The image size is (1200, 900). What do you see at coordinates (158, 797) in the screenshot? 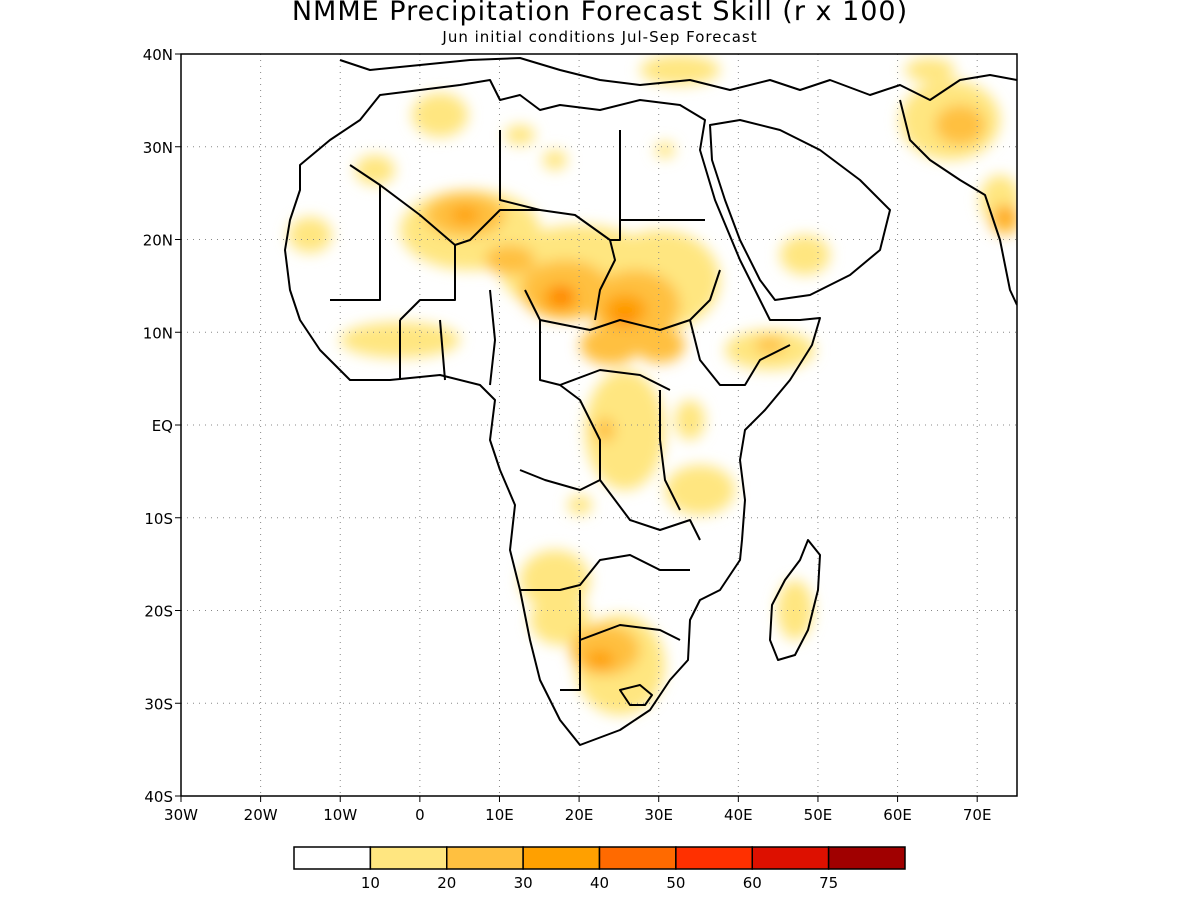
I see `lat-tick-label: 40S` at bounding box center [158, 797].